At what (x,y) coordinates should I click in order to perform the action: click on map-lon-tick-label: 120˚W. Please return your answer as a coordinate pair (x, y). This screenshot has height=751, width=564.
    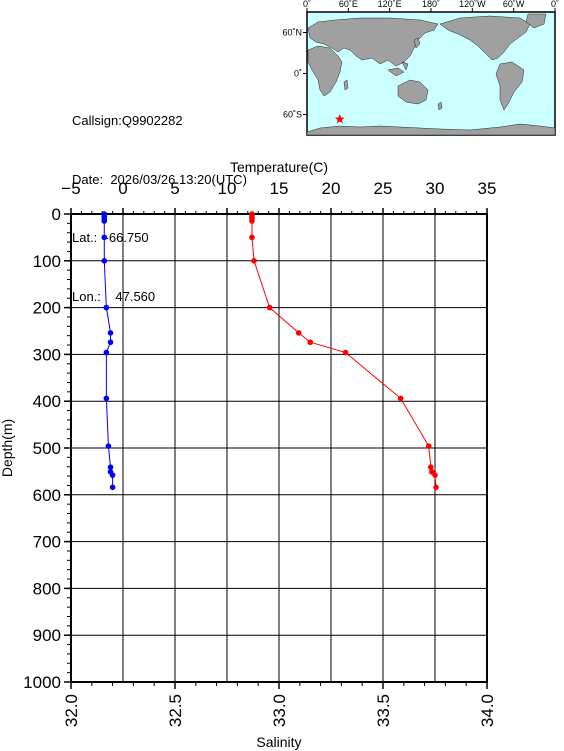
    Looking at the image, I should click on (472, 4).